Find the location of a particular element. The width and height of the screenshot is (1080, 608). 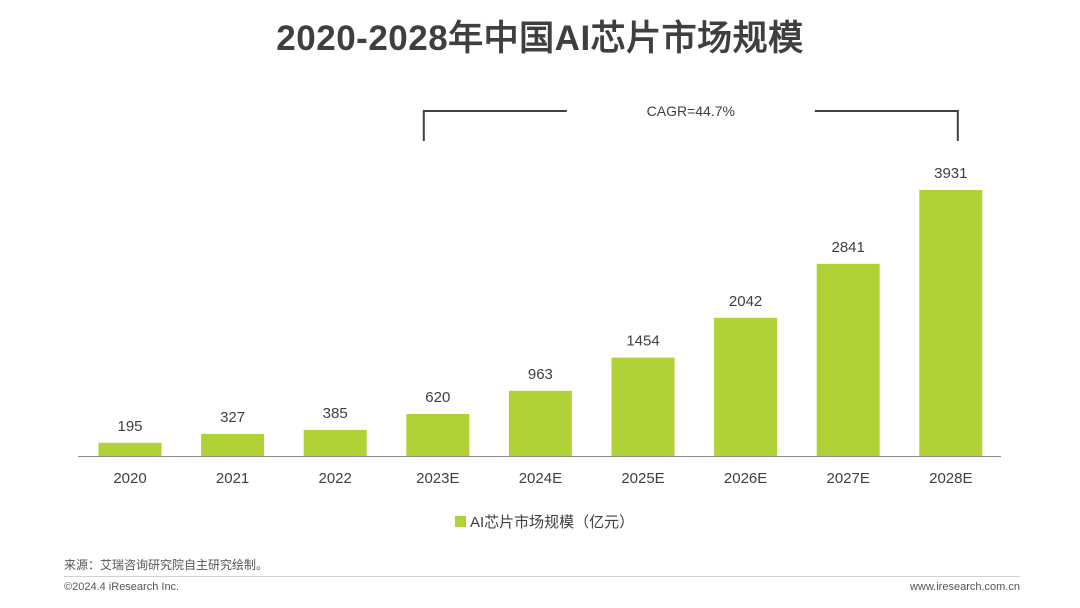

data-label-2028E: 3931 is located at coordinates (950, 173).